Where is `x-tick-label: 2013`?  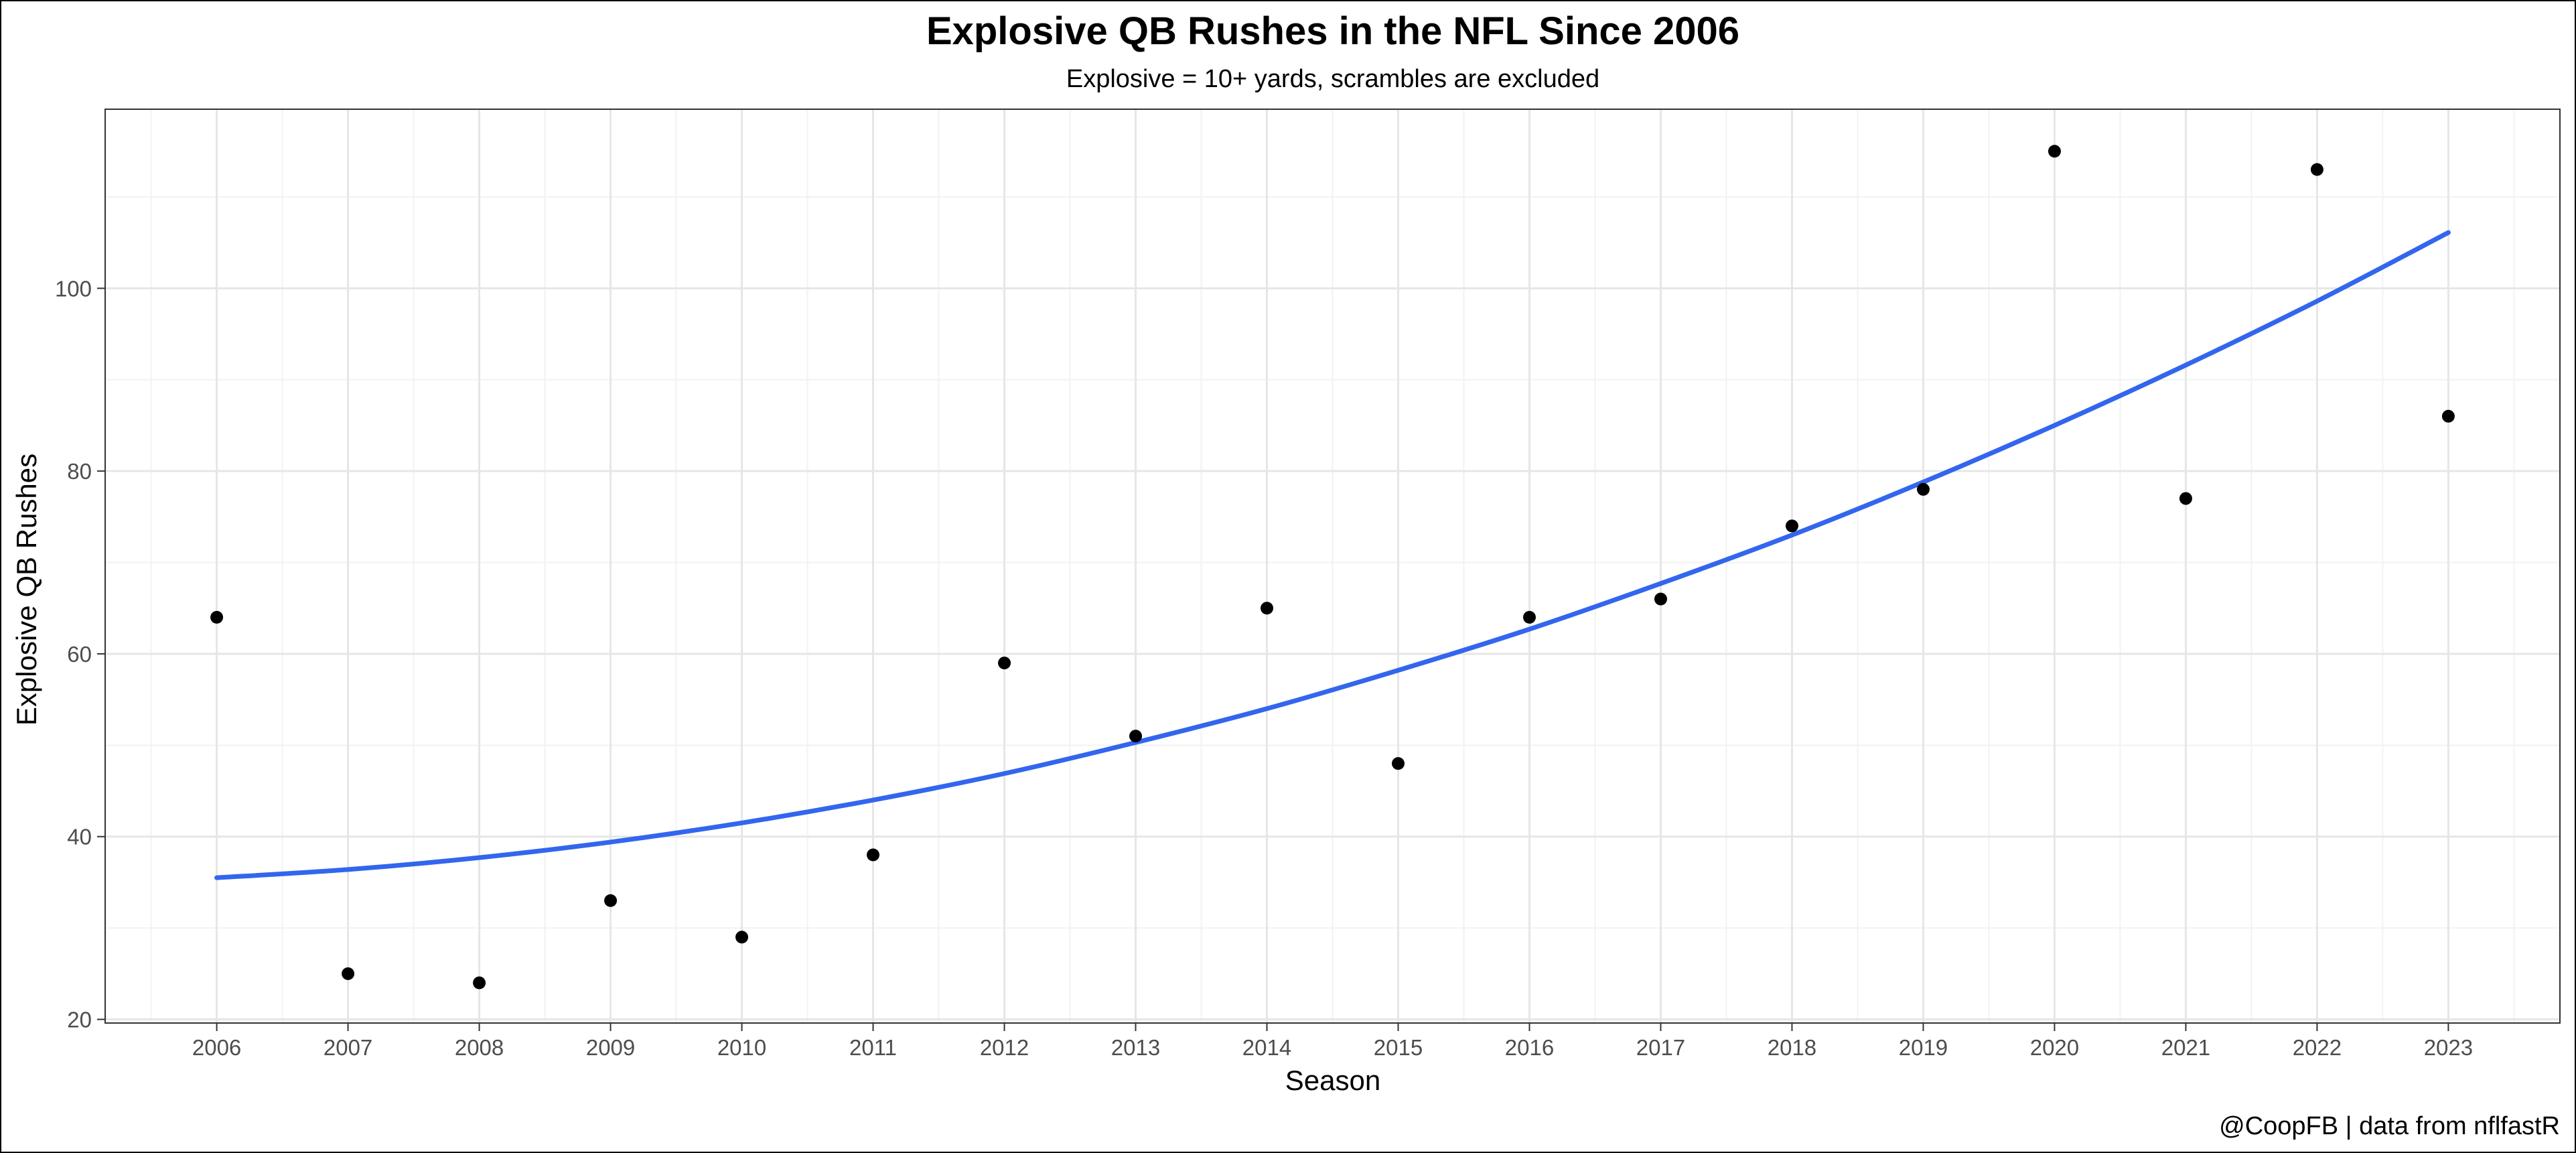 x-tick-label: 2013 is located at coordinates (1135, 1047).